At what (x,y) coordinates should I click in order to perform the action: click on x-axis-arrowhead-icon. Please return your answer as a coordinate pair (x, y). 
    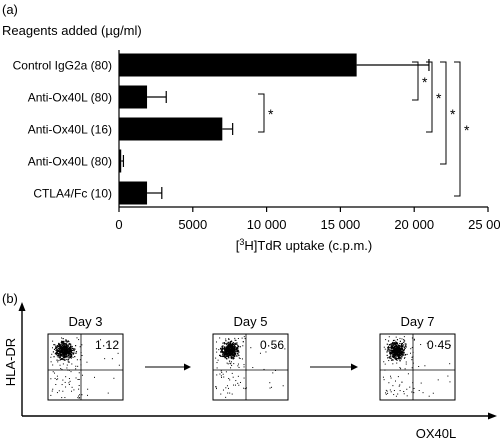
    Looking at the image, I should click on (492, 416).